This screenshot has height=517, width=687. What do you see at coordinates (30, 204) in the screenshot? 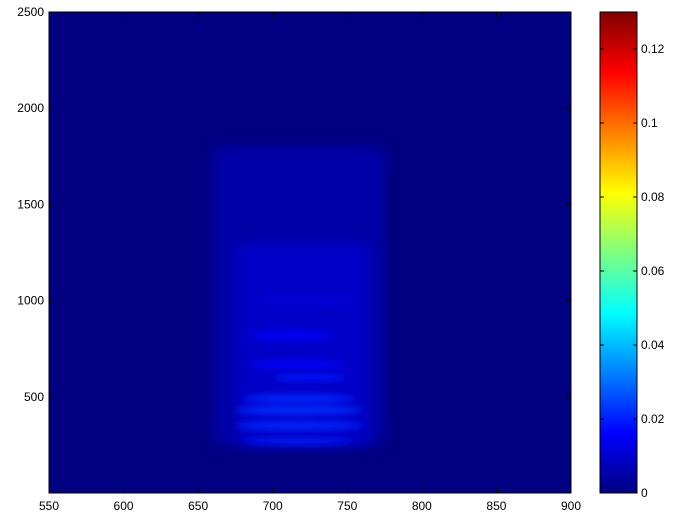
I see `y-tick-label: 1500` at bounding box center [30, 204].